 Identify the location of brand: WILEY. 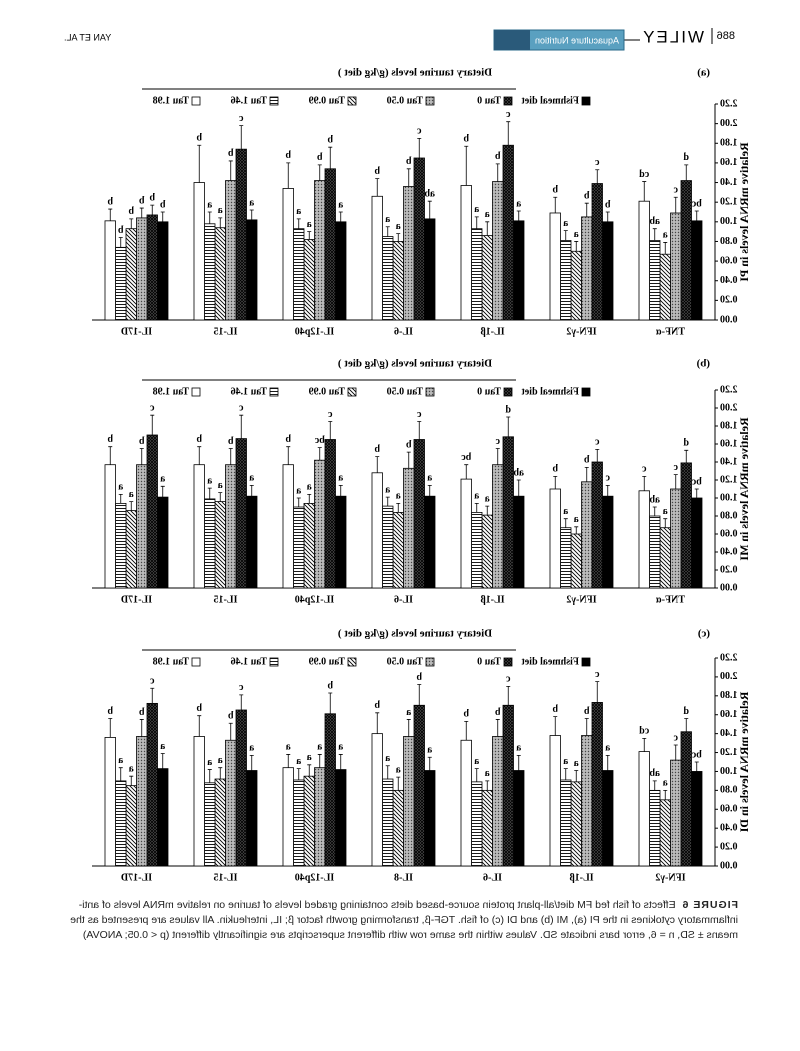
(672, 36).